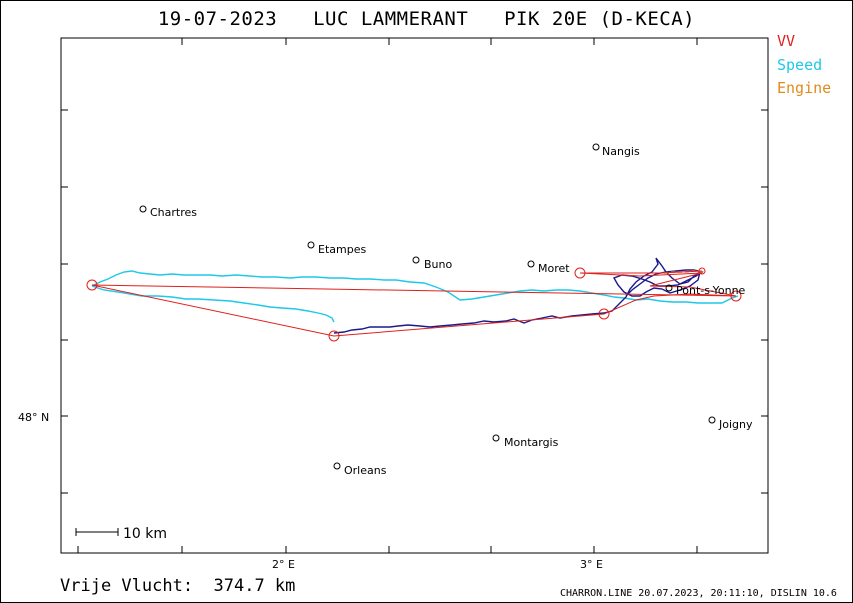 The width and height of the screenshot is (853, 603). I want to click on city-buno: Buno, so click(432, 263).